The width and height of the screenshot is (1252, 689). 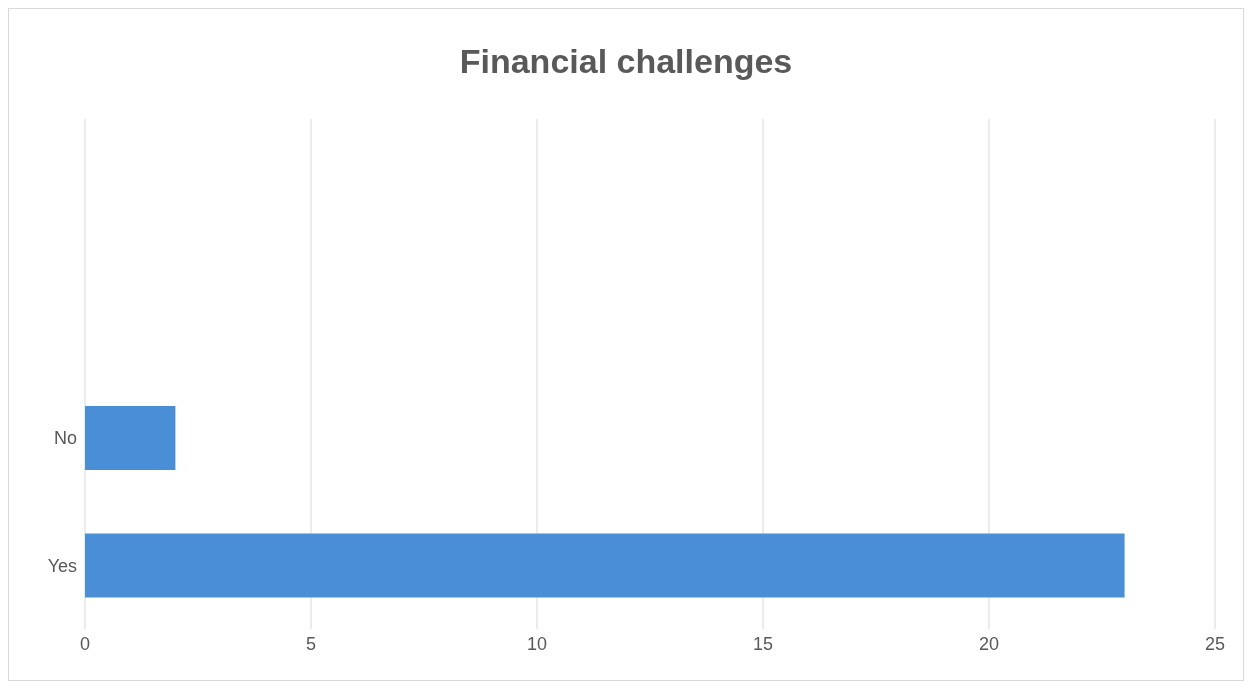 What do you see at coordinates (85, 643) in the screenshot?
I see `x-tick-label: 0` at bounding box center [85, 643].